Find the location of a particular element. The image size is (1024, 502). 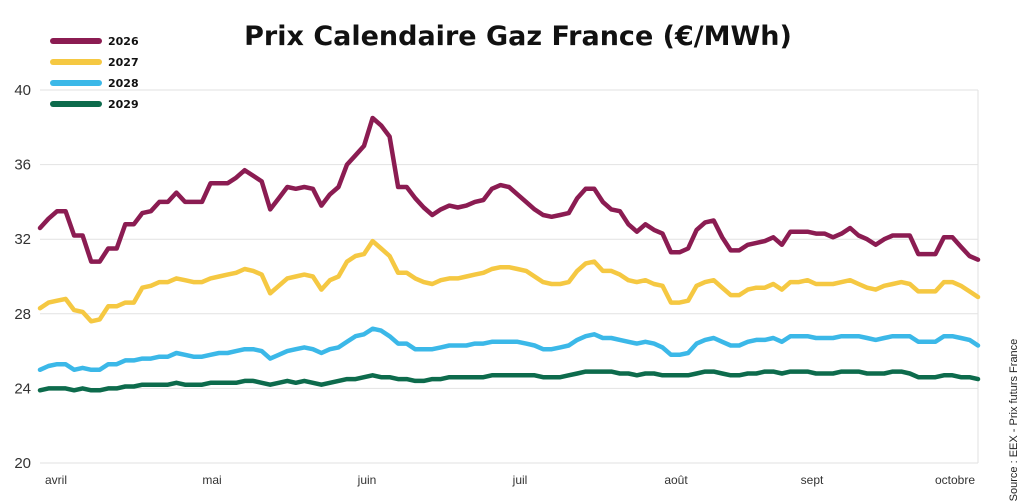

legend: 2026 2027 2028 2029 is located at coordinates (94, 73).